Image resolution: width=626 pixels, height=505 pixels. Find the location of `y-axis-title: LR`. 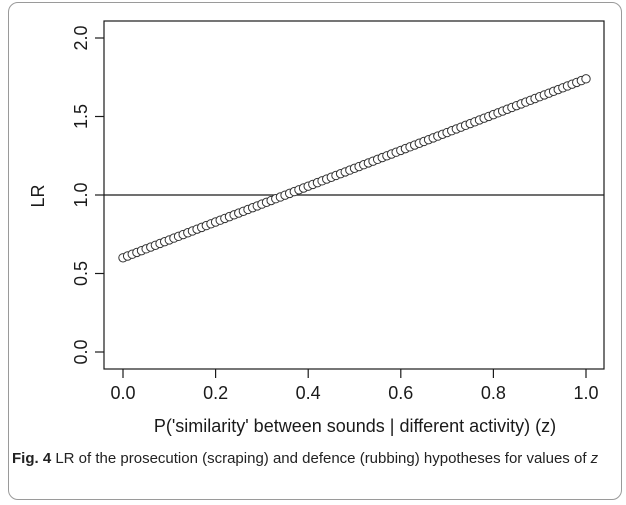

y-axis-title: LR is located at coordinates (38, 195).